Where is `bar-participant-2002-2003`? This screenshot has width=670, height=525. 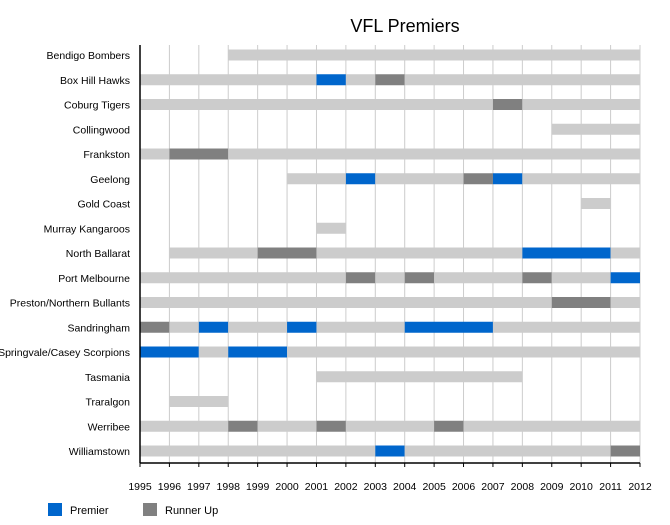 bar-participant-2002-2003 is located at coordinates (360, 80).